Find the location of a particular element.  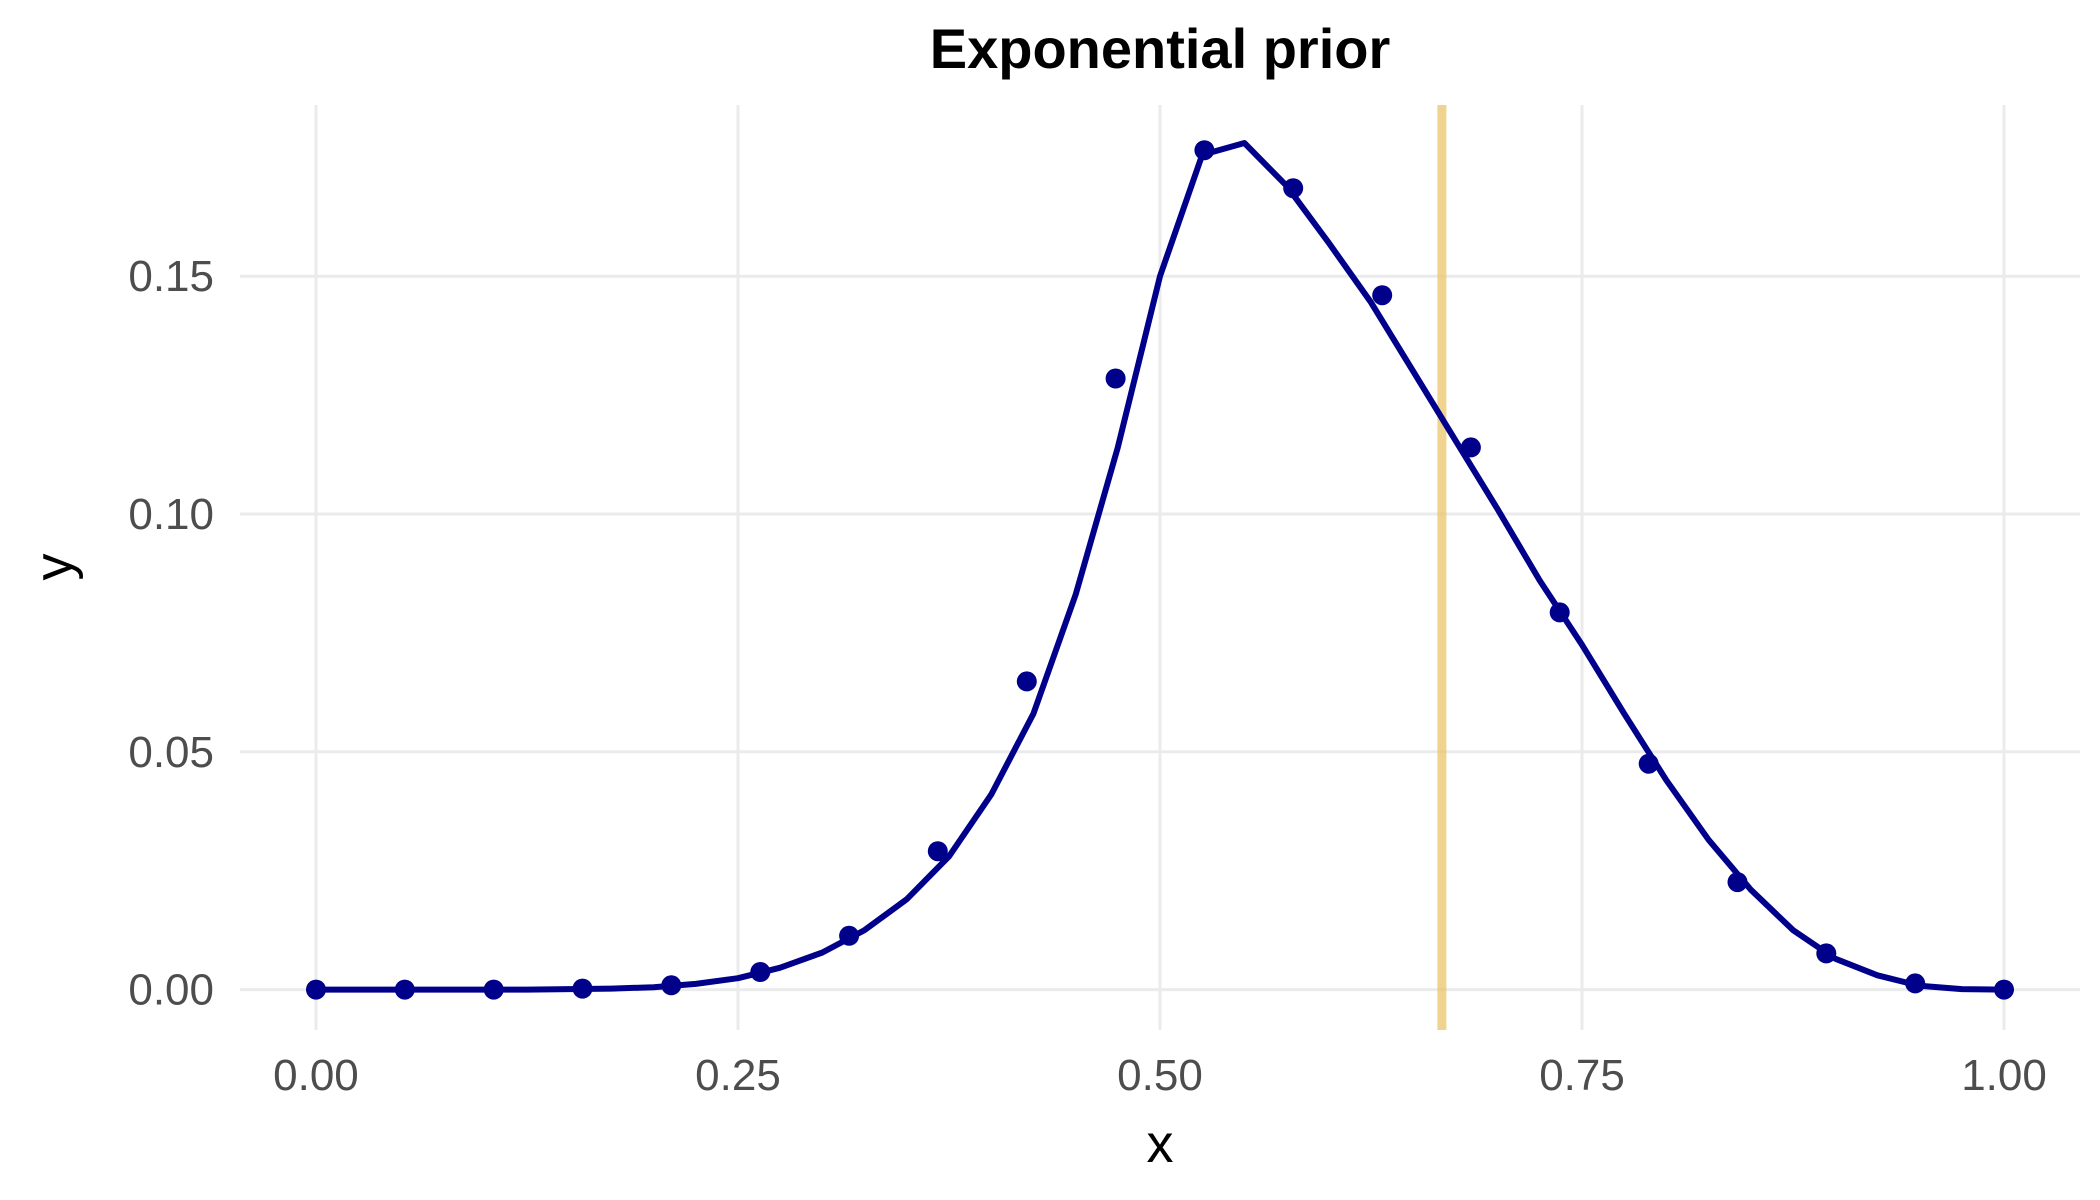

y-tick-label: 0.05 is located at coordinates (171, 752).